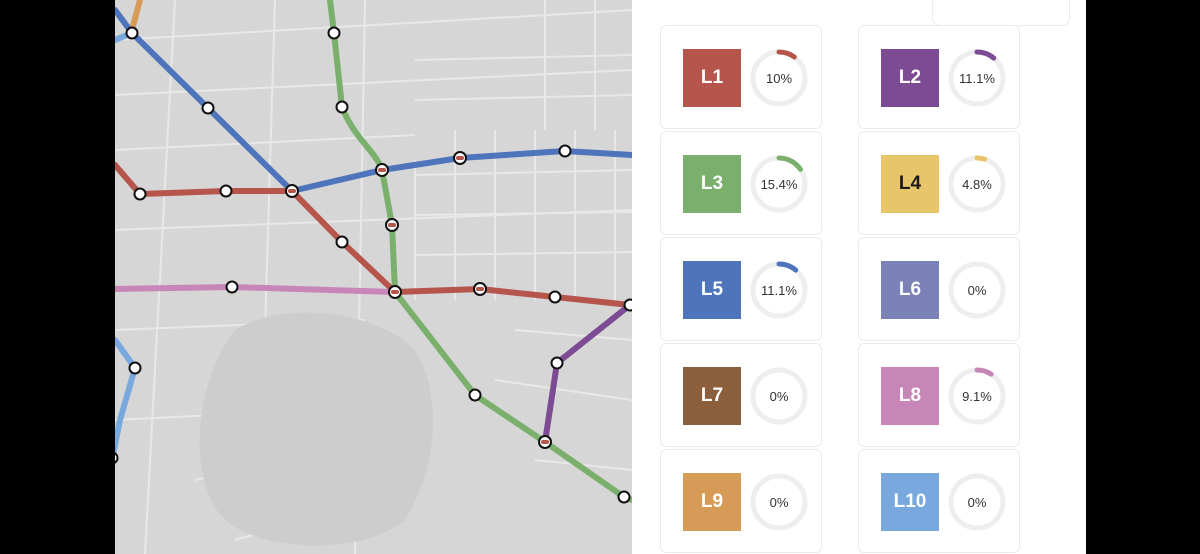 The width and height of the screenshot is (1200, 554). I want to click on line-badge: L5, so click(712, 290).